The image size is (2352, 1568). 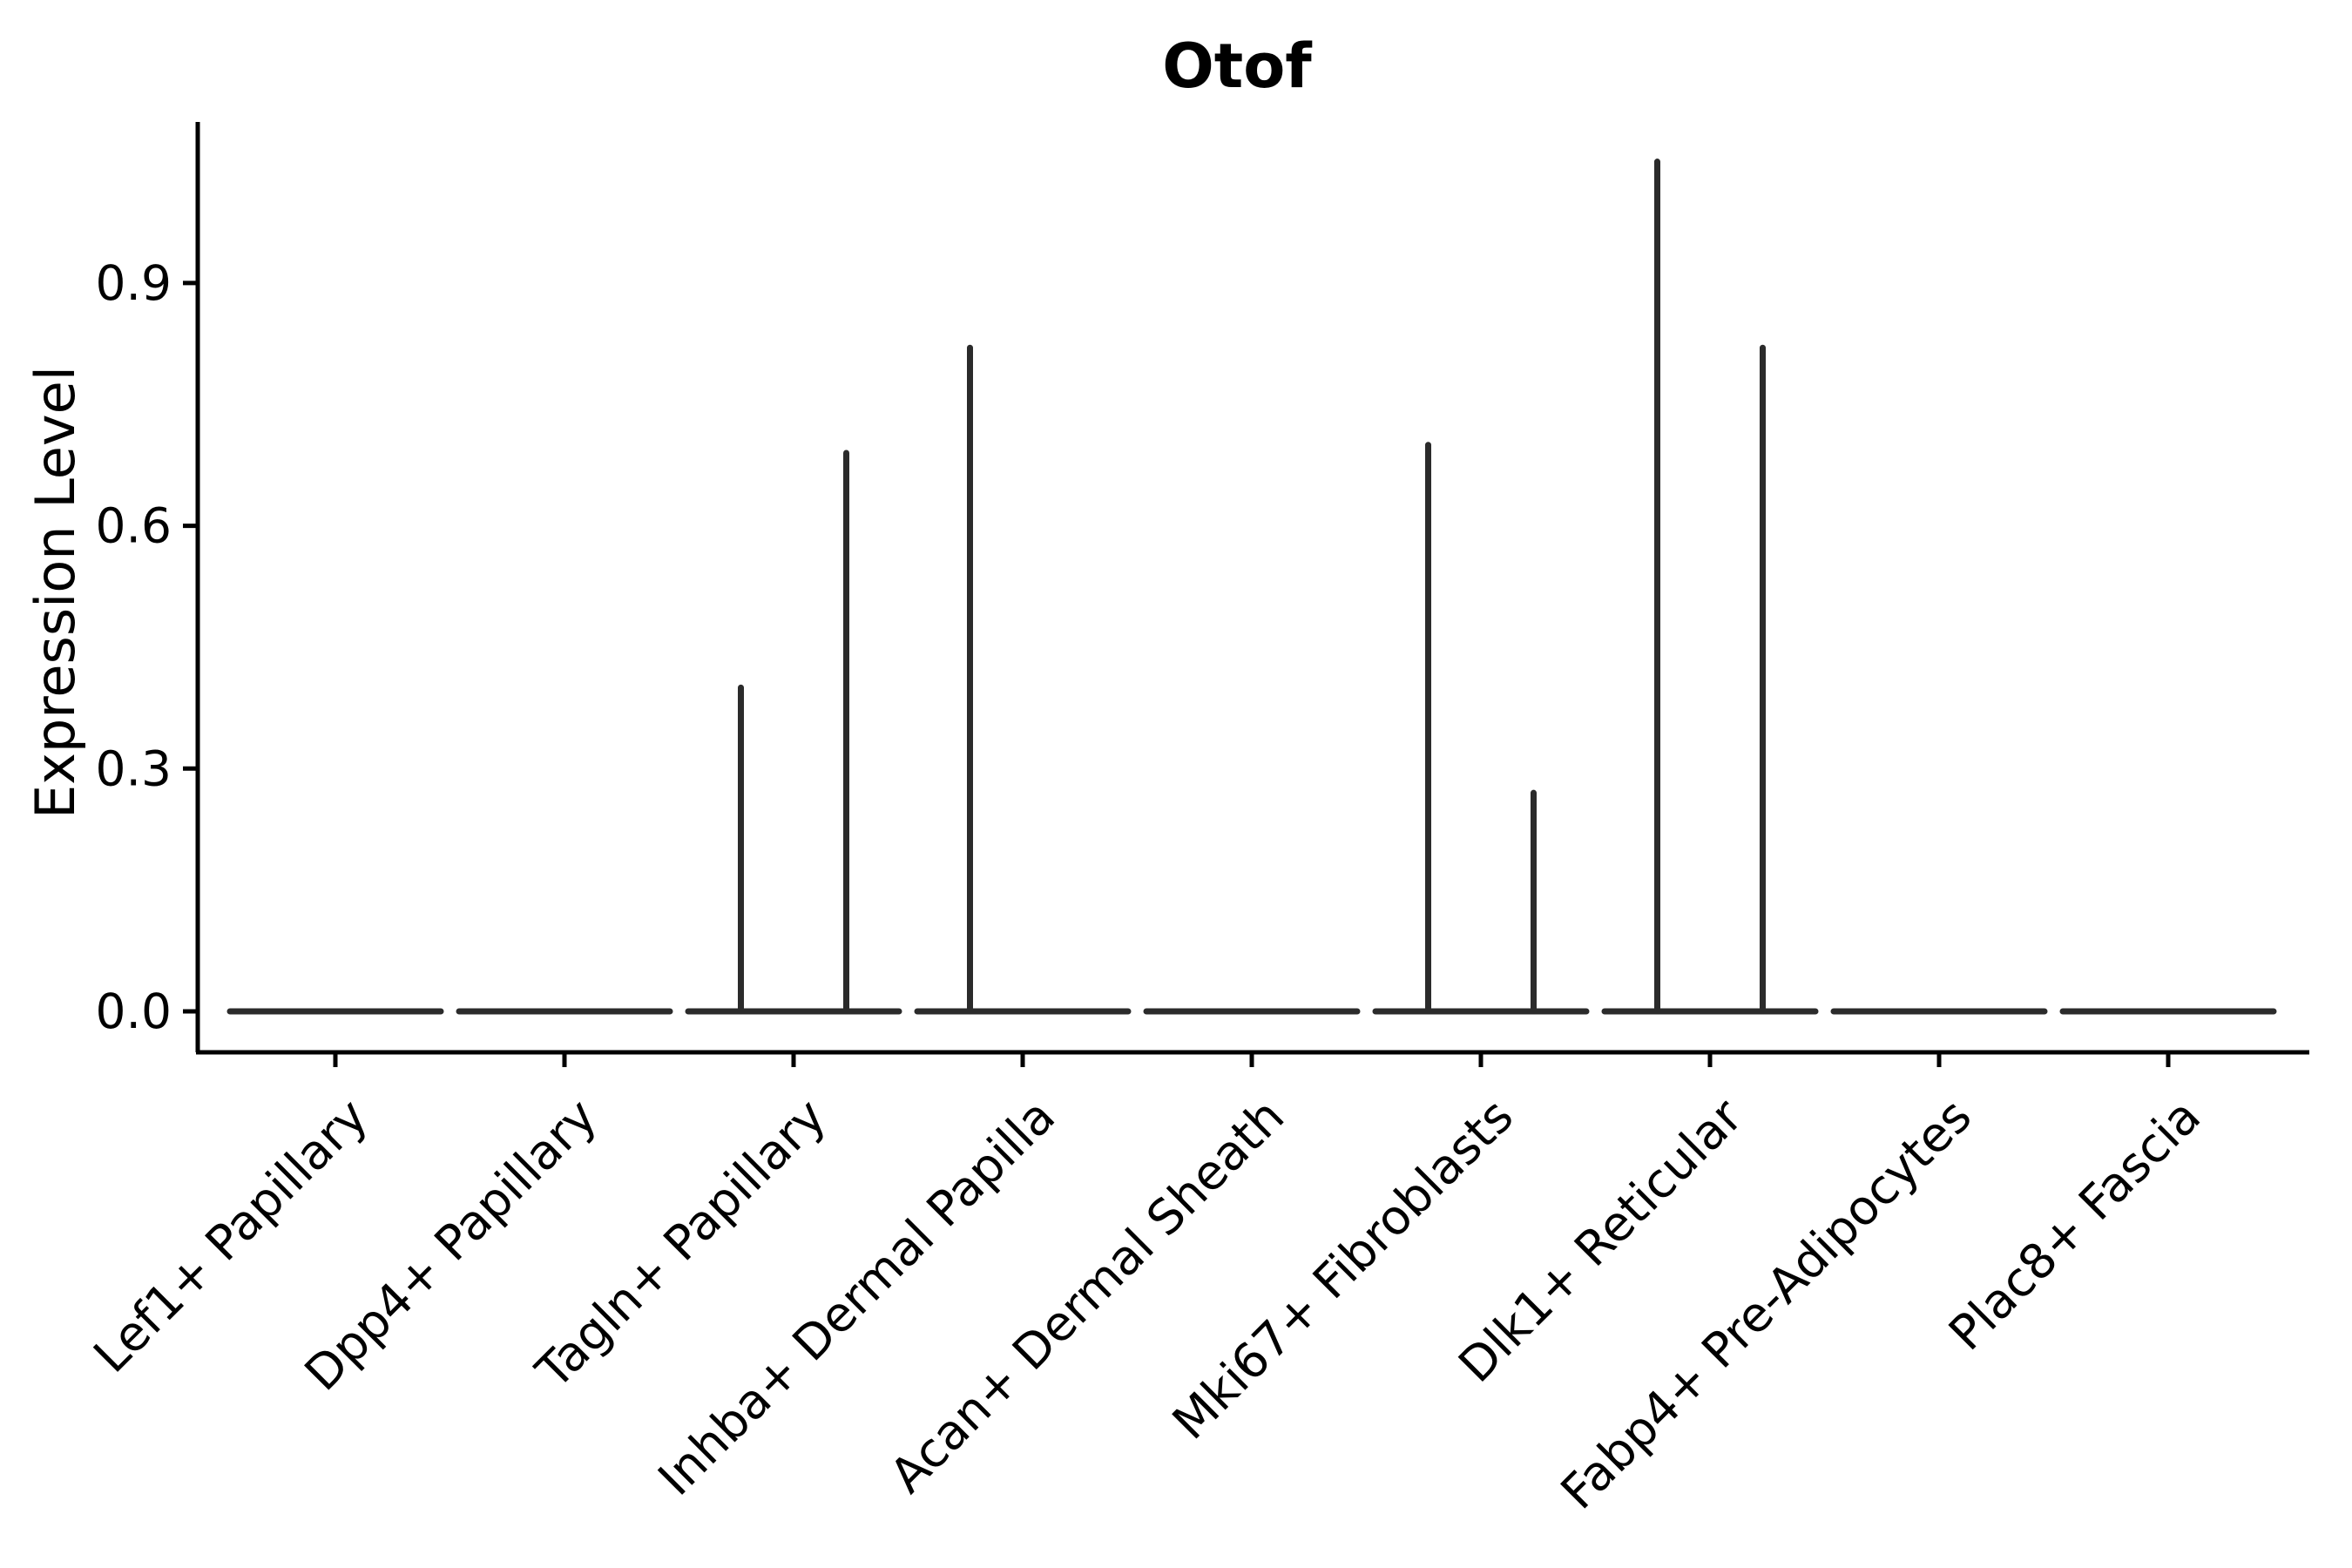 What do you see at coordinates (134, 768) in the screenshot?
I see `y-tick-label: 0.3` at bounding box center [134, 768].